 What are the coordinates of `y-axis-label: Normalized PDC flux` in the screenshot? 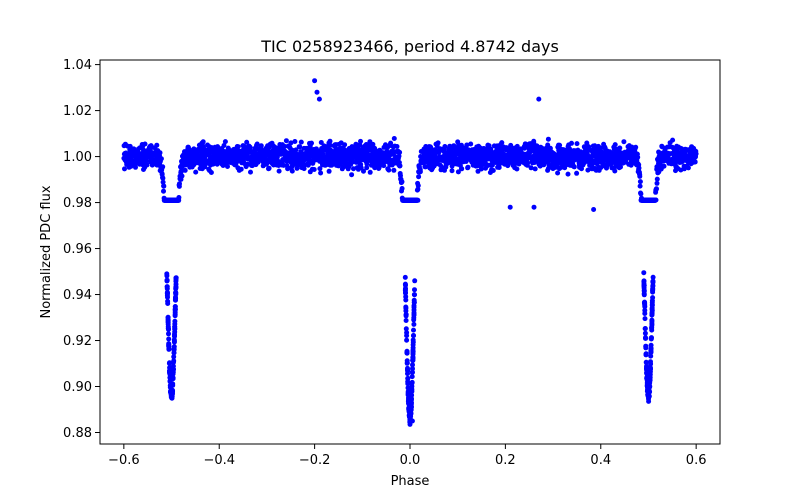 It's located at (46, 251).